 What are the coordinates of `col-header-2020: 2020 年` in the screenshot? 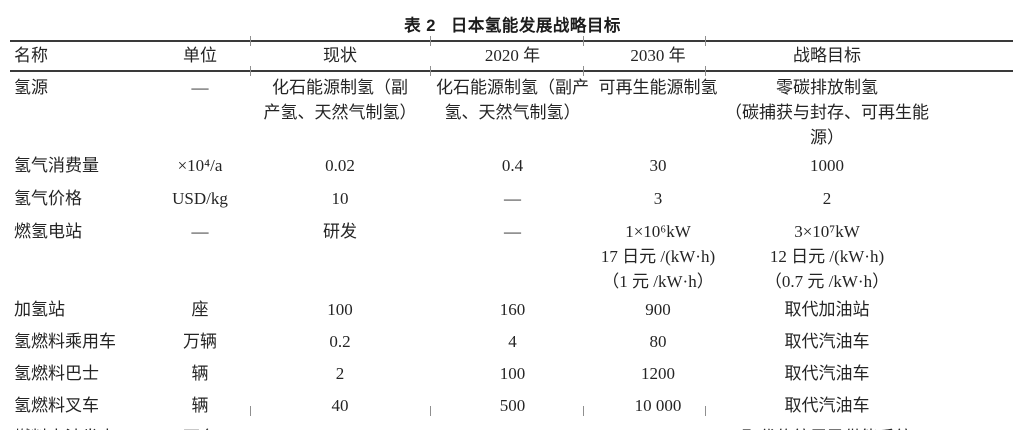 It's located at (512, 56).